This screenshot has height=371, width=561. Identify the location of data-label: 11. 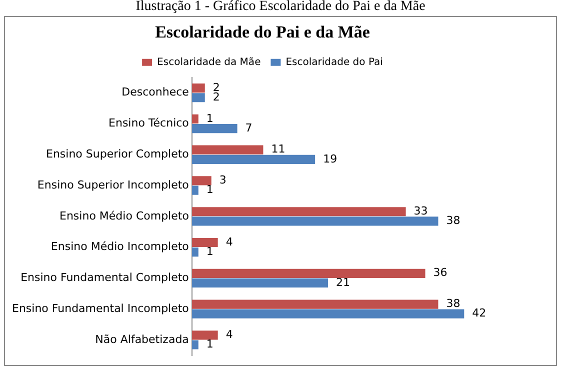
(278, 149).